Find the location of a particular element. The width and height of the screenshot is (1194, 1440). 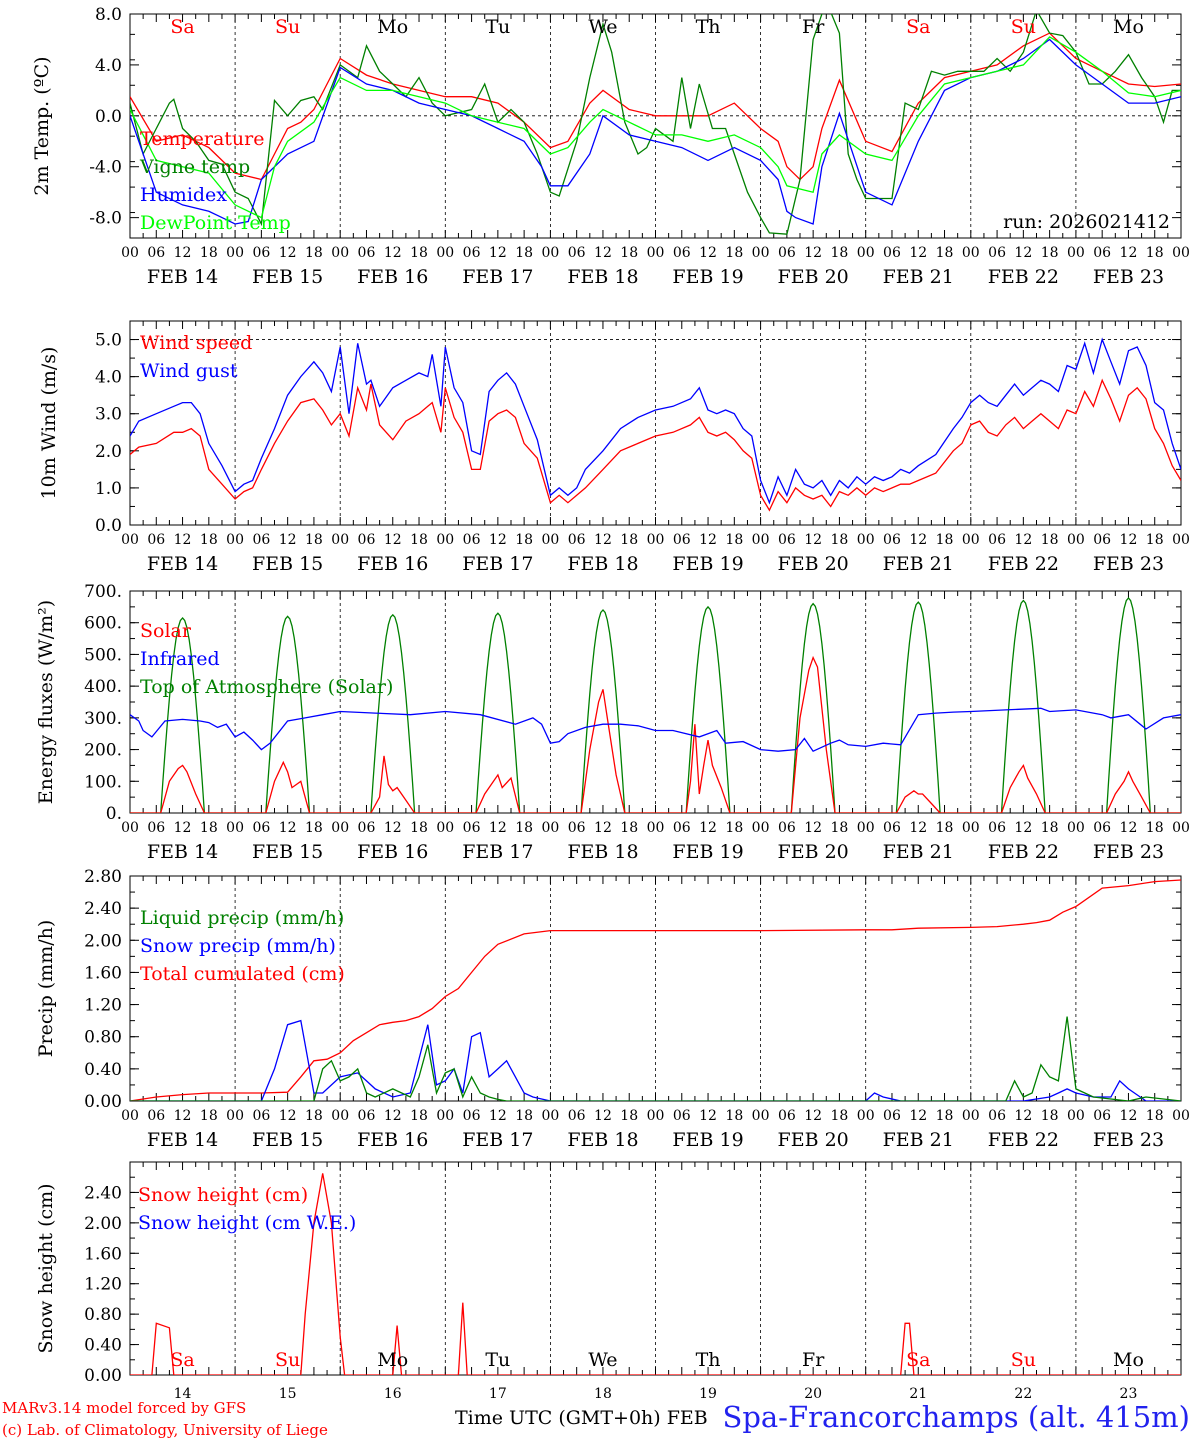

series-line-top-of-atmosphere-solar- is located at coordinates (655, 704).